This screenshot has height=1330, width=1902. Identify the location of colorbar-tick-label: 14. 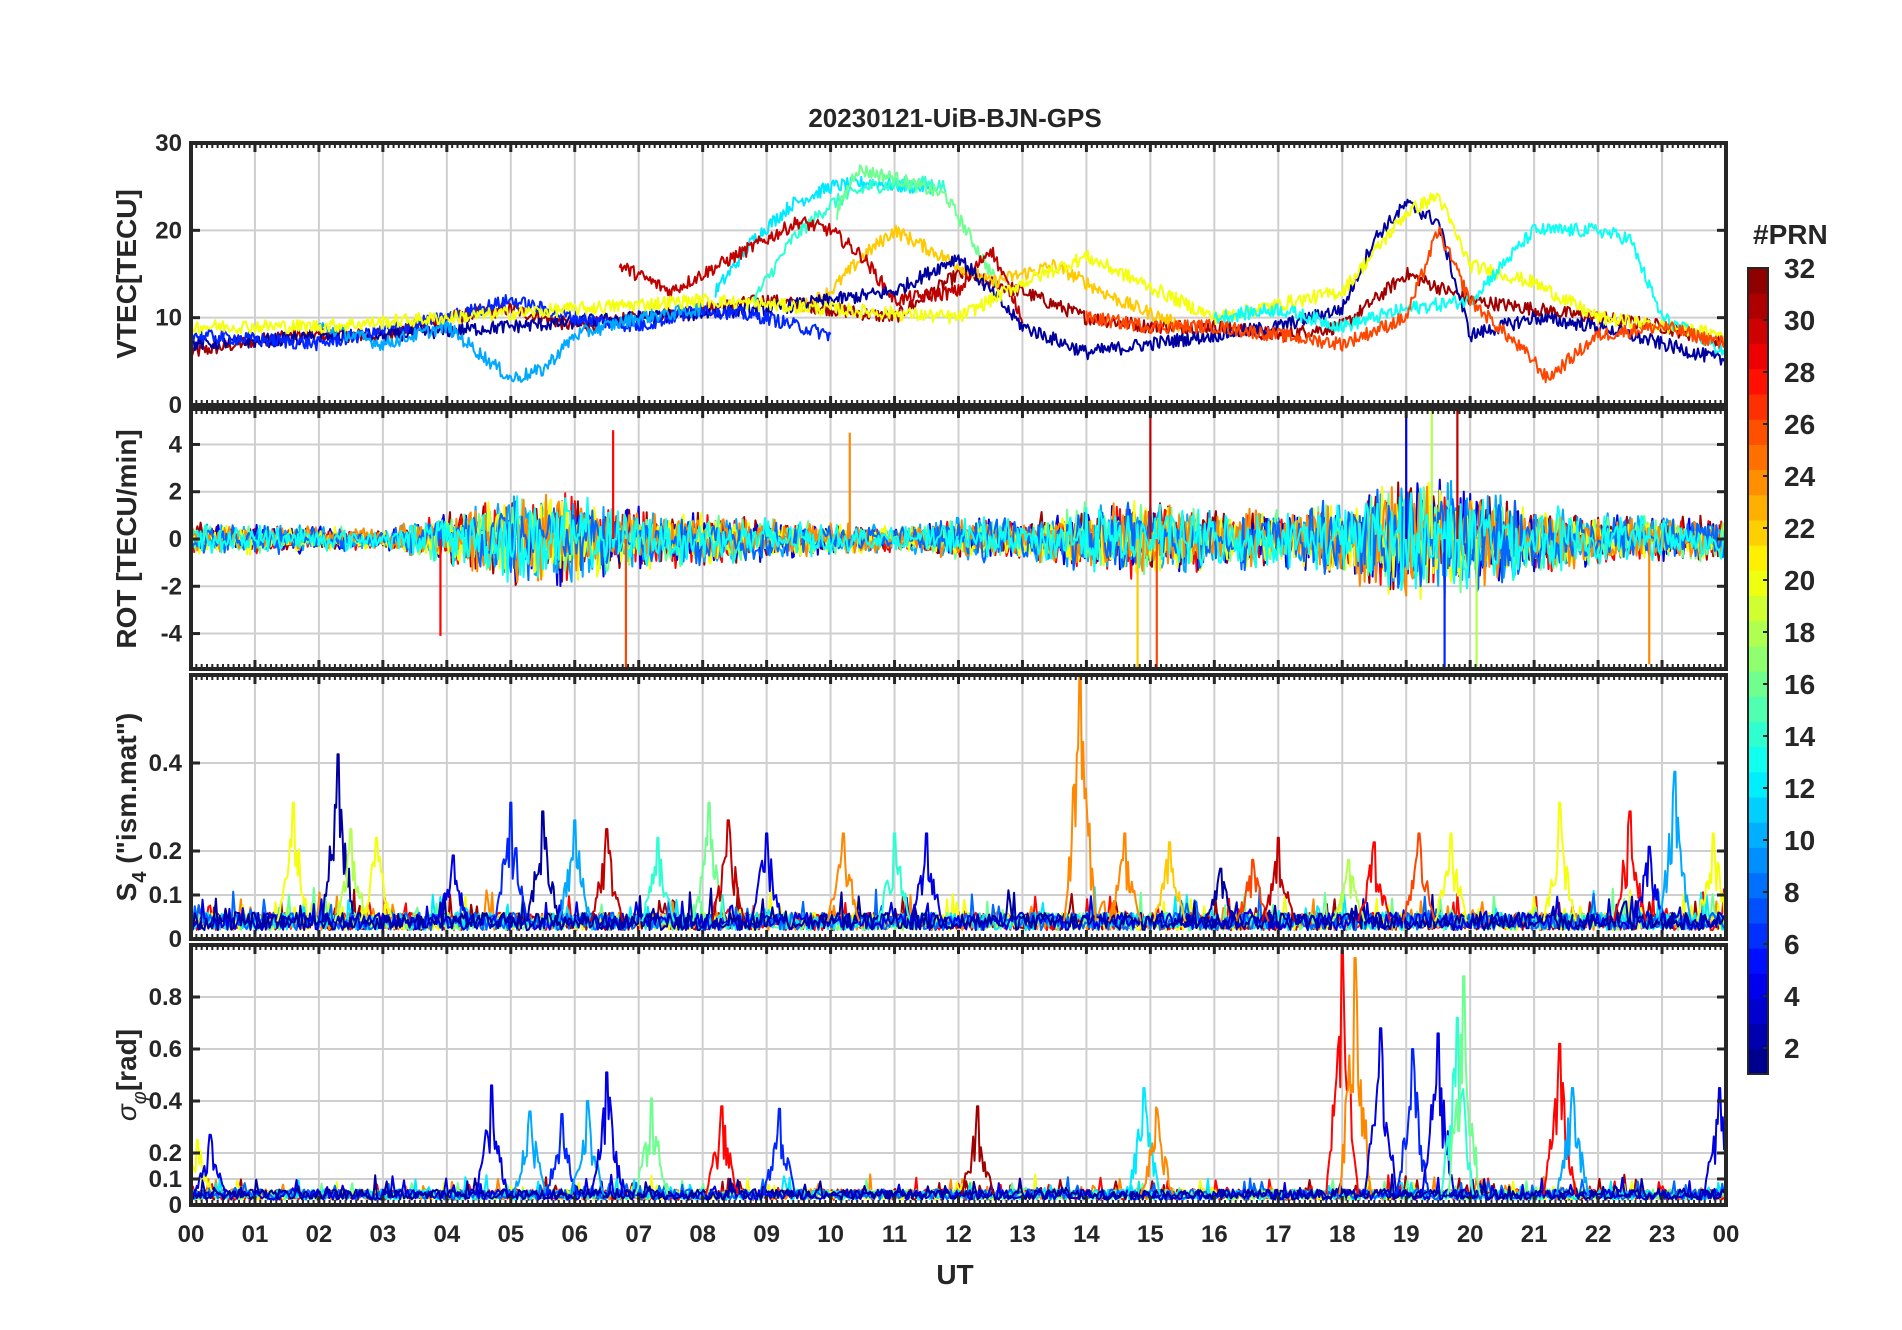
(1800, 736).